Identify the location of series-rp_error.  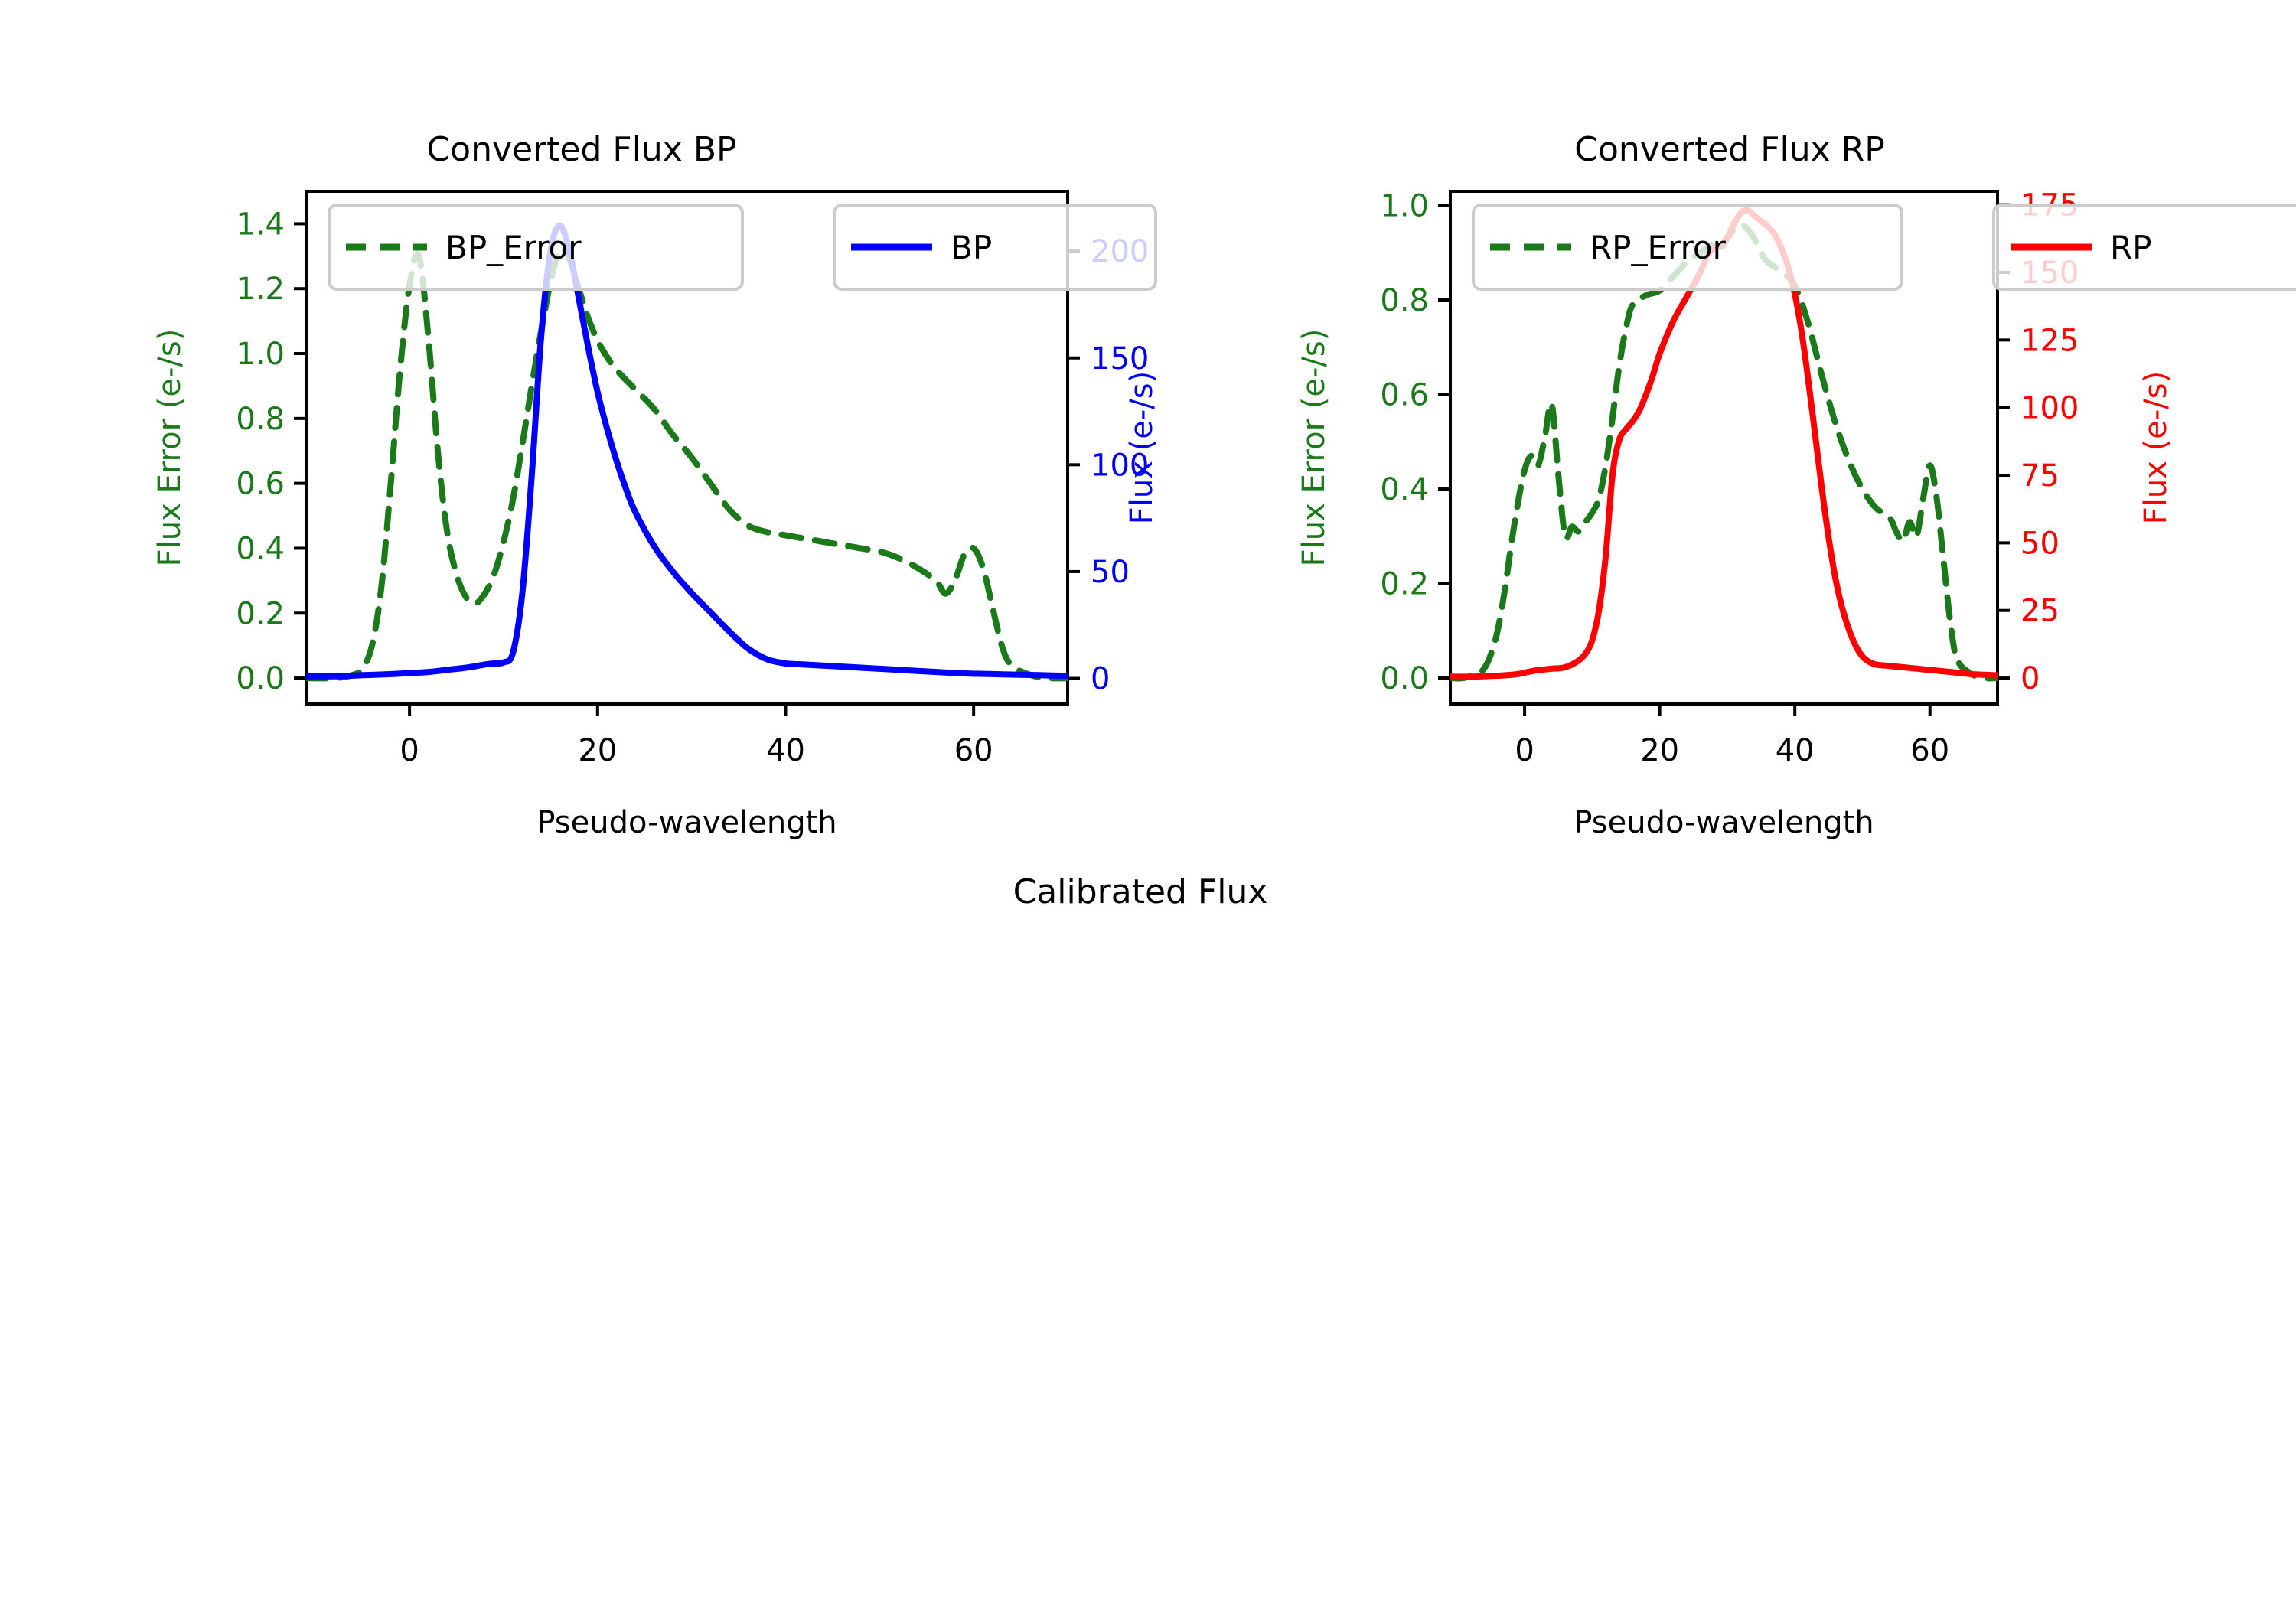
(1724, 451).